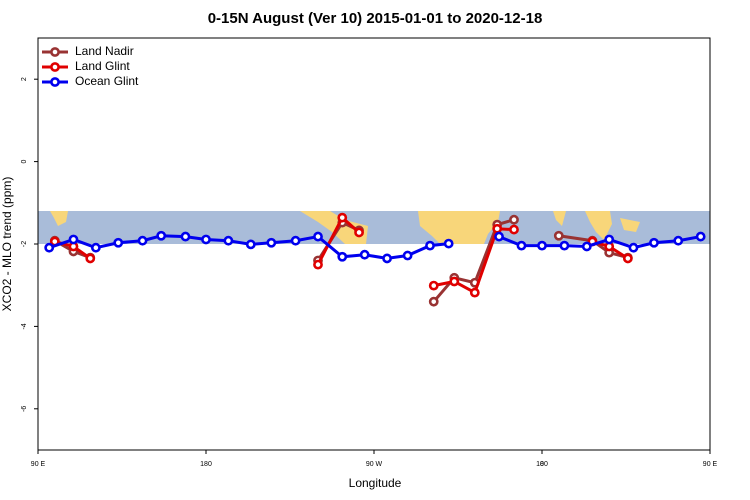 The width and height of the screenshot is (750, 500). Describe the element at coordinates (24, 326) in the screenshot. I see `y-tick-label: -4` at that location.